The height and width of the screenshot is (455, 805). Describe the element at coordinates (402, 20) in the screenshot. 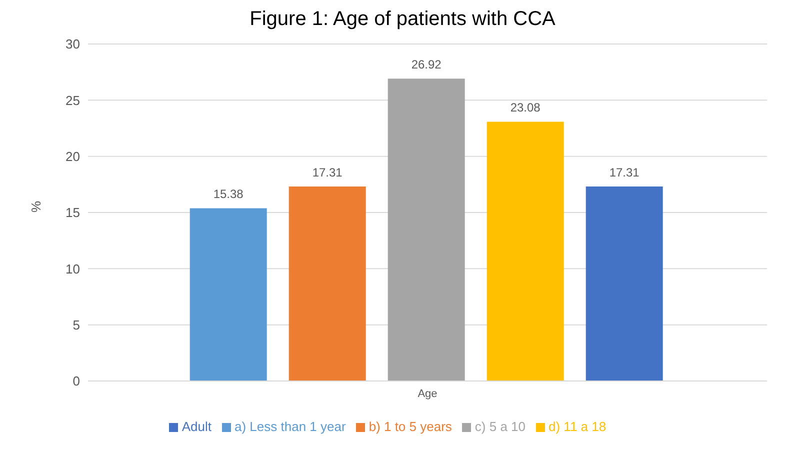

I see `chart-title: Figure 1: Age of patients with CCA` at that location.